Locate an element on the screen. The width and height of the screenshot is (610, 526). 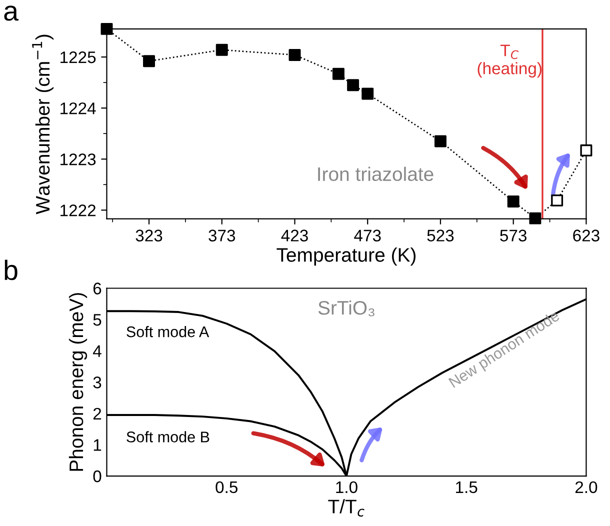
y-tick-label: 1225 is located at coordinates (78, 57).